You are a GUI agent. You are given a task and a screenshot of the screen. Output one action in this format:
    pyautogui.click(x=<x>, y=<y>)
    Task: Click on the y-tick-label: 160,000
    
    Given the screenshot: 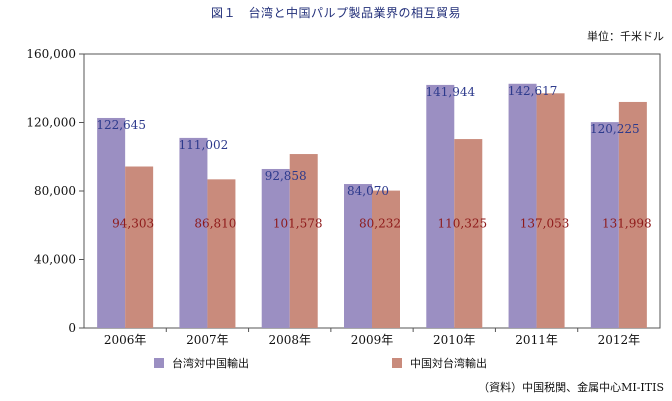 What is the action you would take?
    pyautogui.click(x=51, y=54)
    